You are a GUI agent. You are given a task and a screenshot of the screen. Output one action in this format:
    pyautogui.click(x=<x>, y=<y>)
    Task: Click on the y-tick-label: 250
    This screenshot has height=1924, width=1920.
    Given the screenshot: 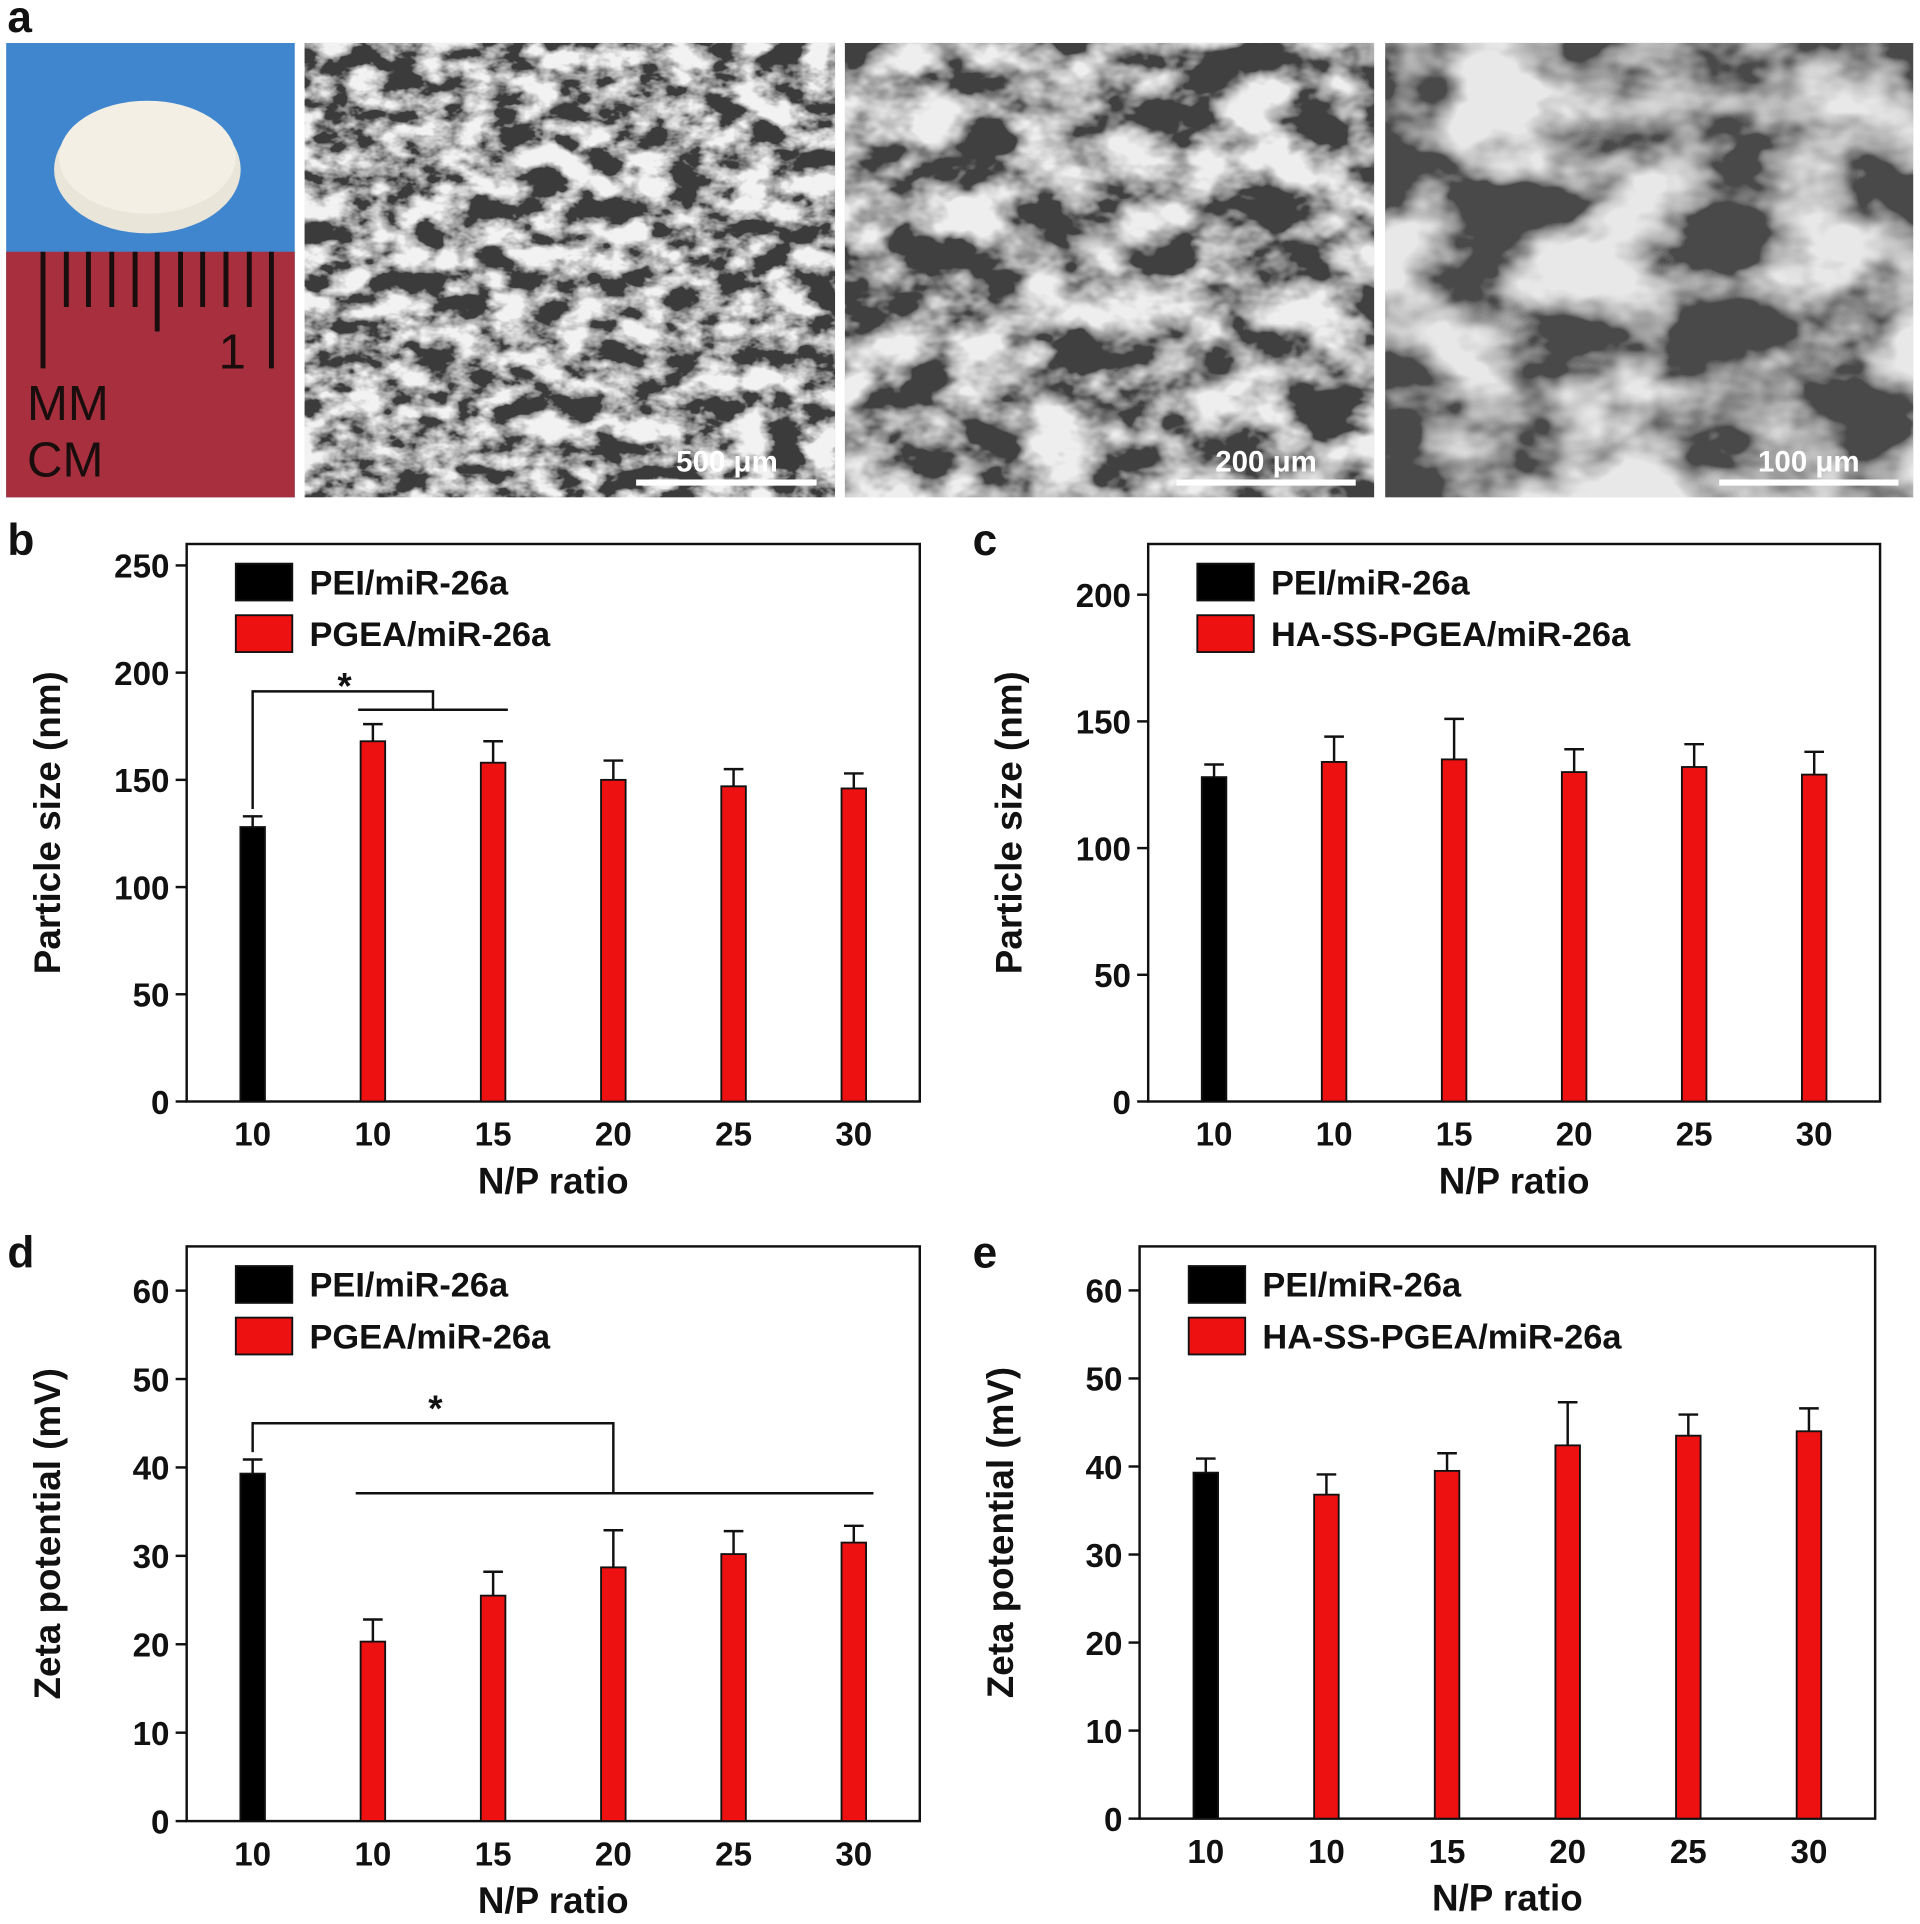 What is the action you would take?
    pyautogui.click(x=141, y=567)
    